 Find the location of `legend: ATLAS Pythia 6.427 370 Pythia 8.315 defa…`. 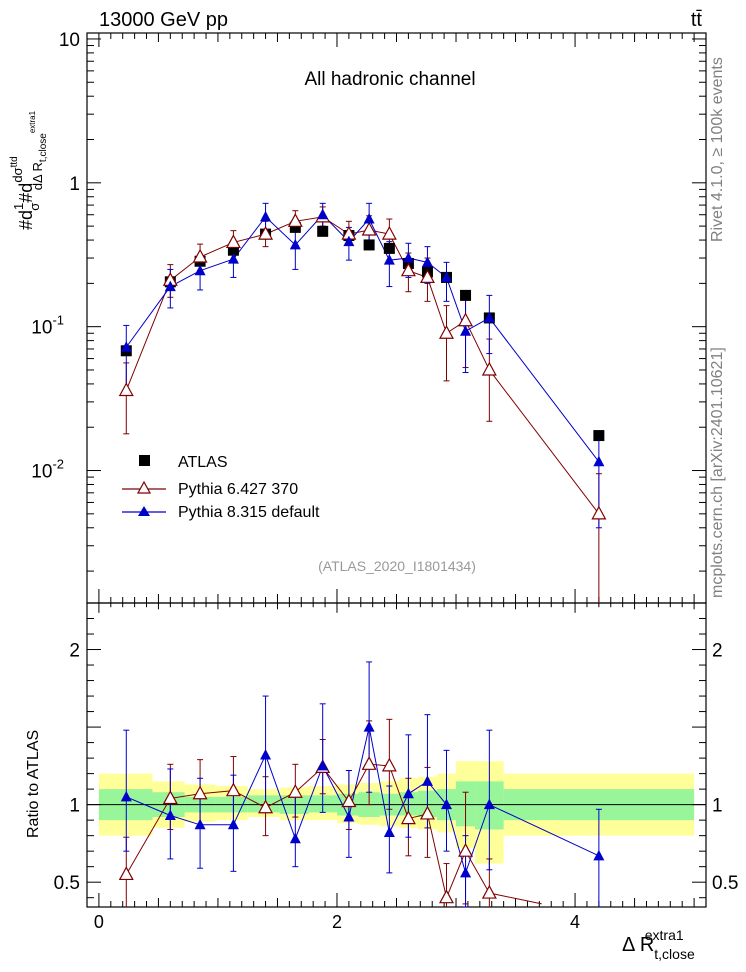

legend: ATLAS Pythia 6.427 370 Pythia 8.315 defa… is located at coordinates (221, 487).